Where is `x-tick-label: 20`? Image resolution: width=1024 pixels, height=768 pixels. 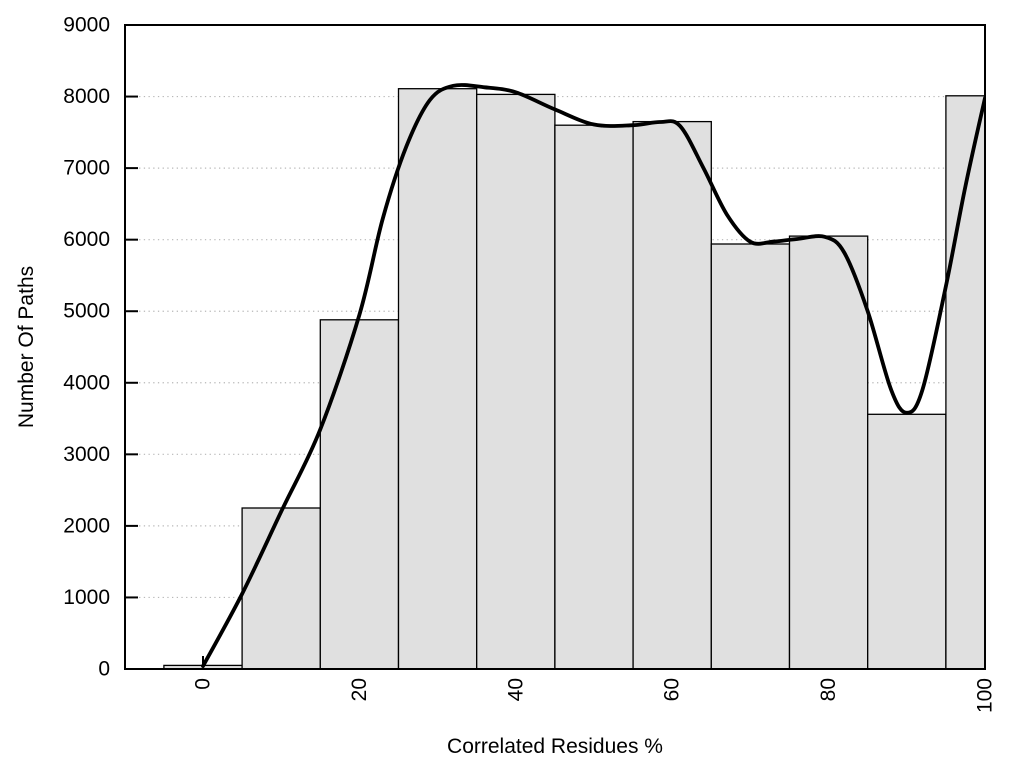 x-tick-label: 20 is located at coordinates (359, 689).